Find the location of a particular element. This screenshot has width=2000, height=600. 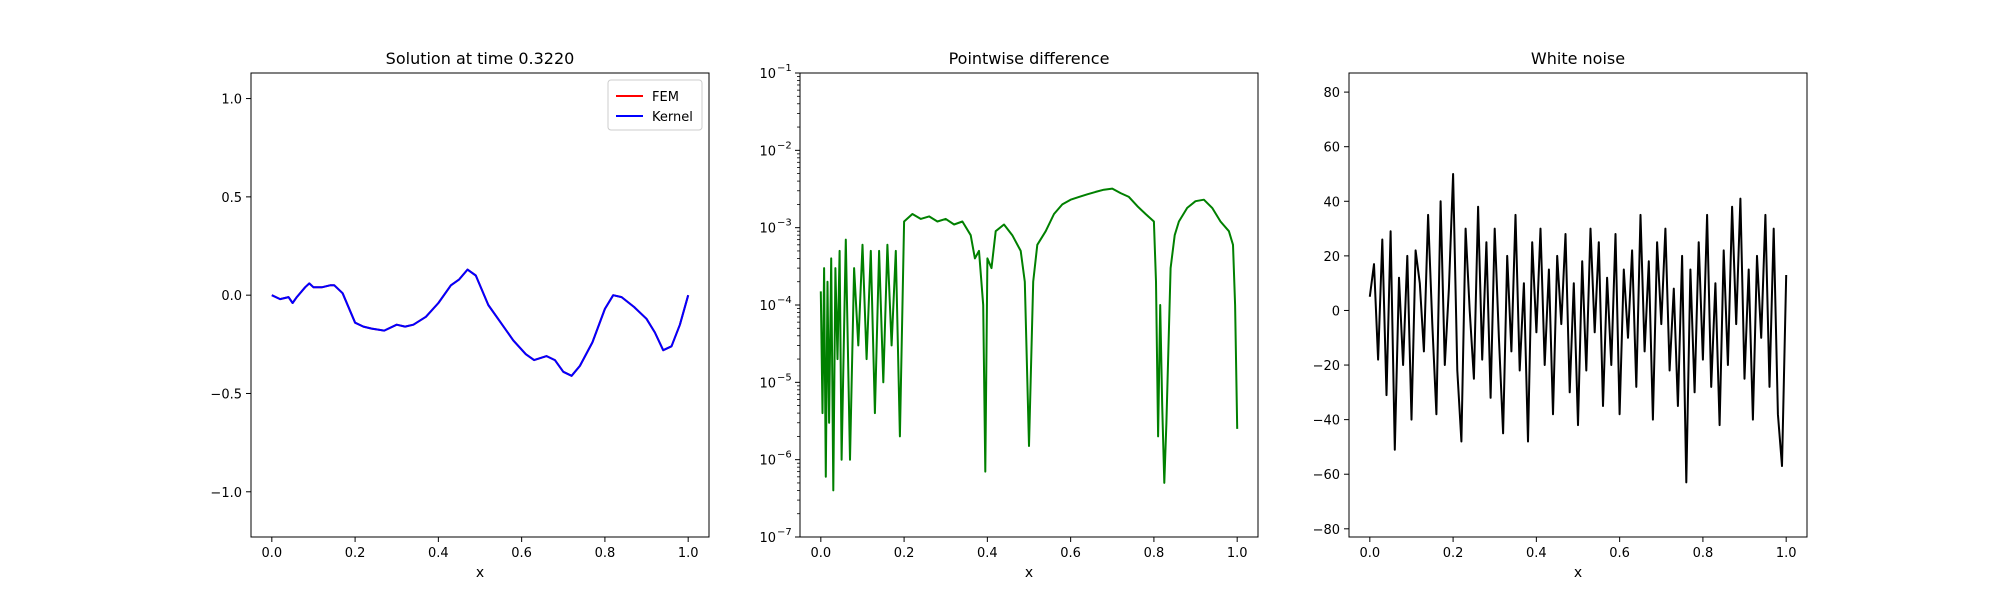

chart-title: Pointwise difference is located at coordinates (1029, 58).